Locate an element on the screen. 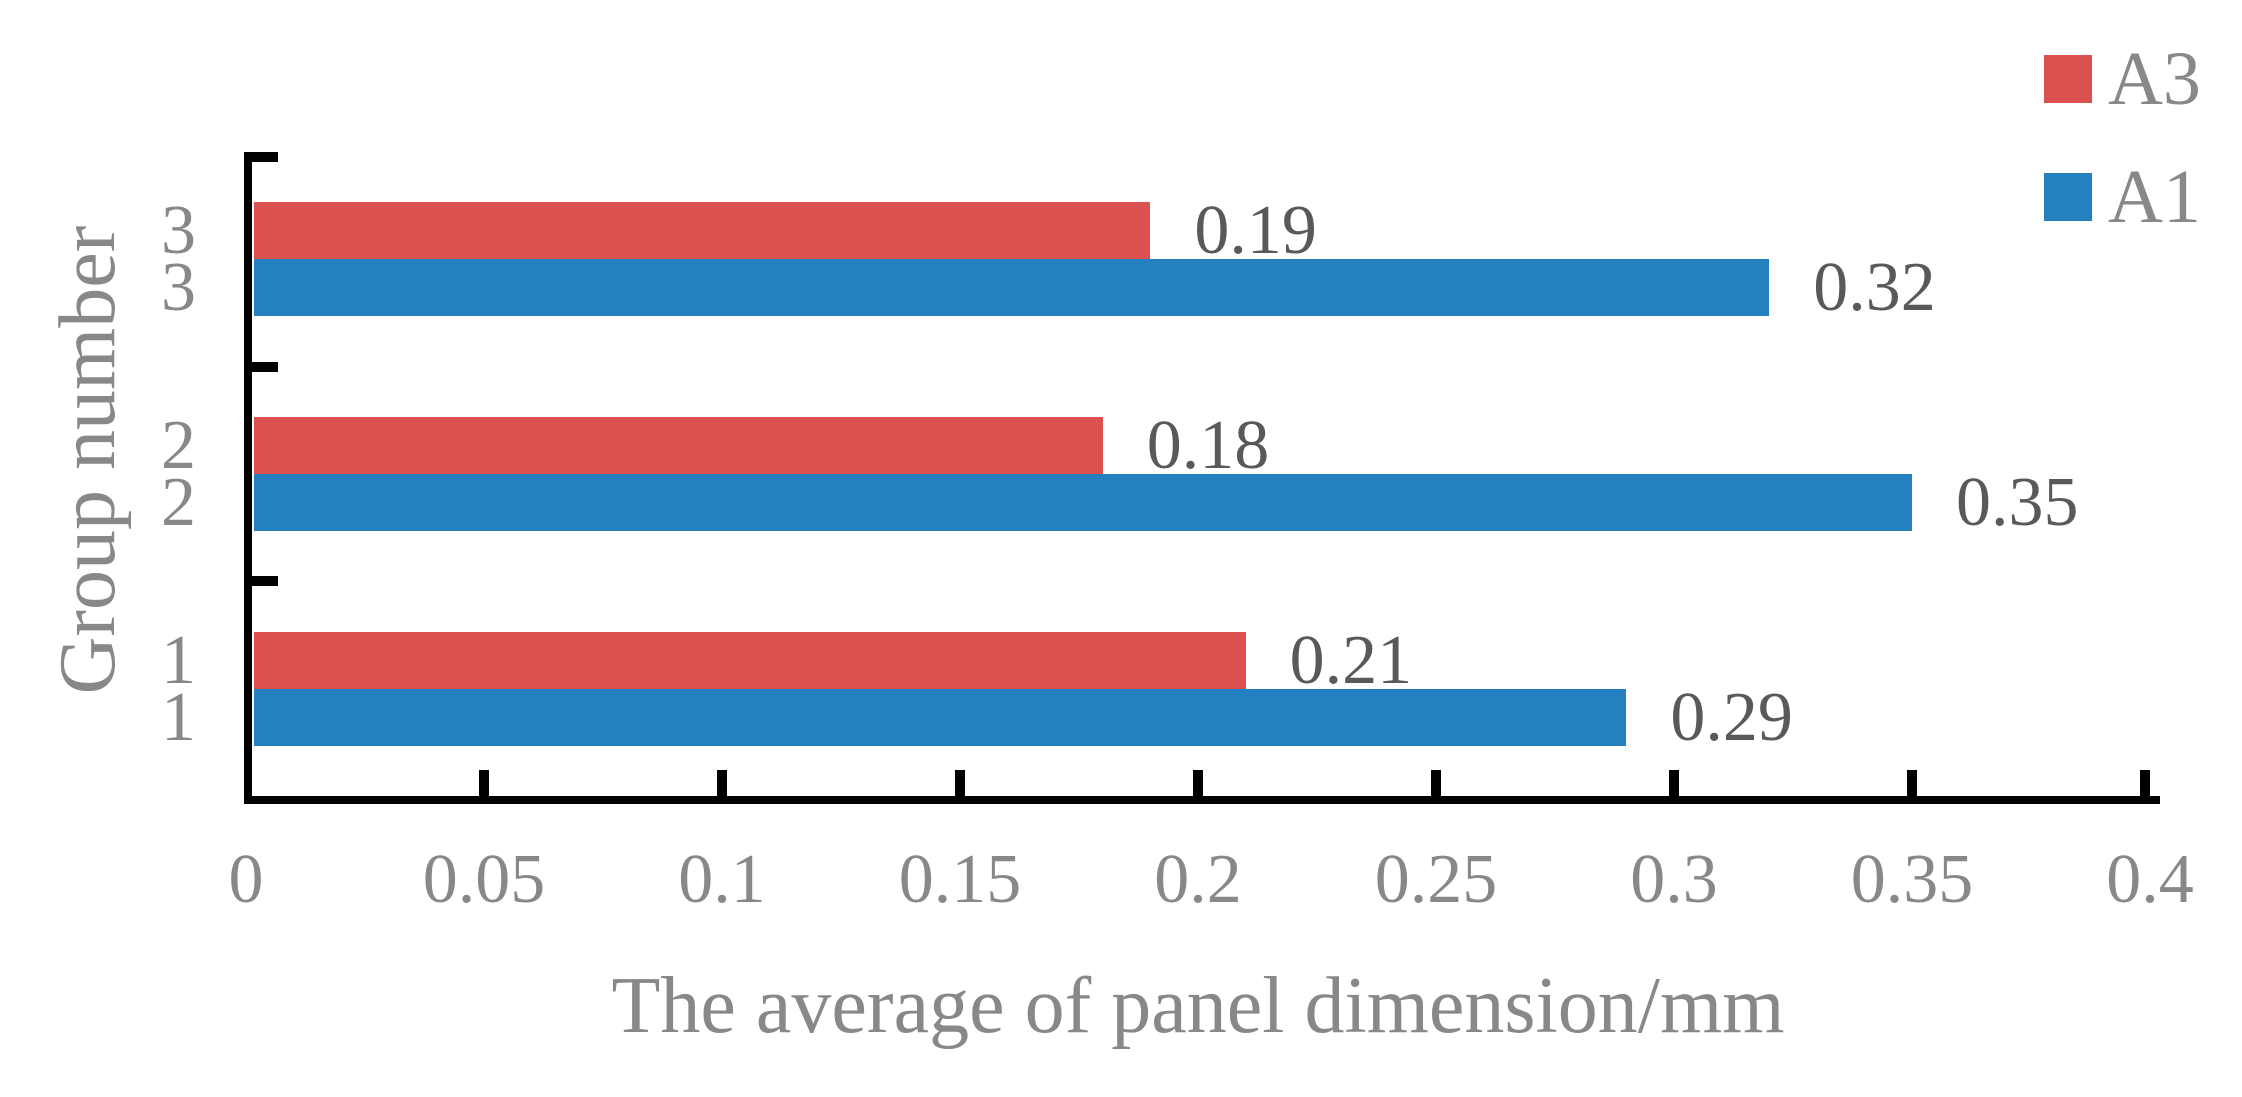 The width and height of the screenshot is (2242, 1097). bar-a3-group3 is located at coordinates (702, 231).